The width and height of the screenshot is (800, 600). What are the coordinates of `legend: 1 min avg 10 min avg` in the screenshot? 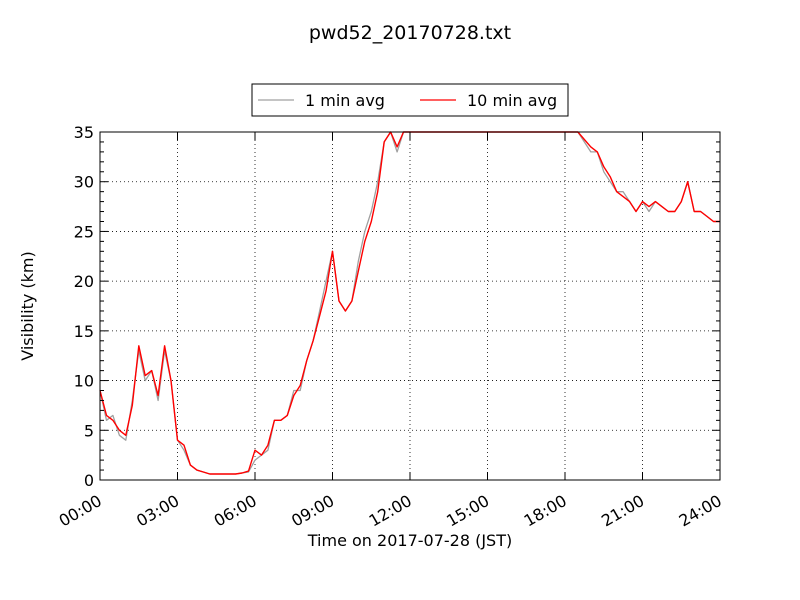 It's located at (410, 100).